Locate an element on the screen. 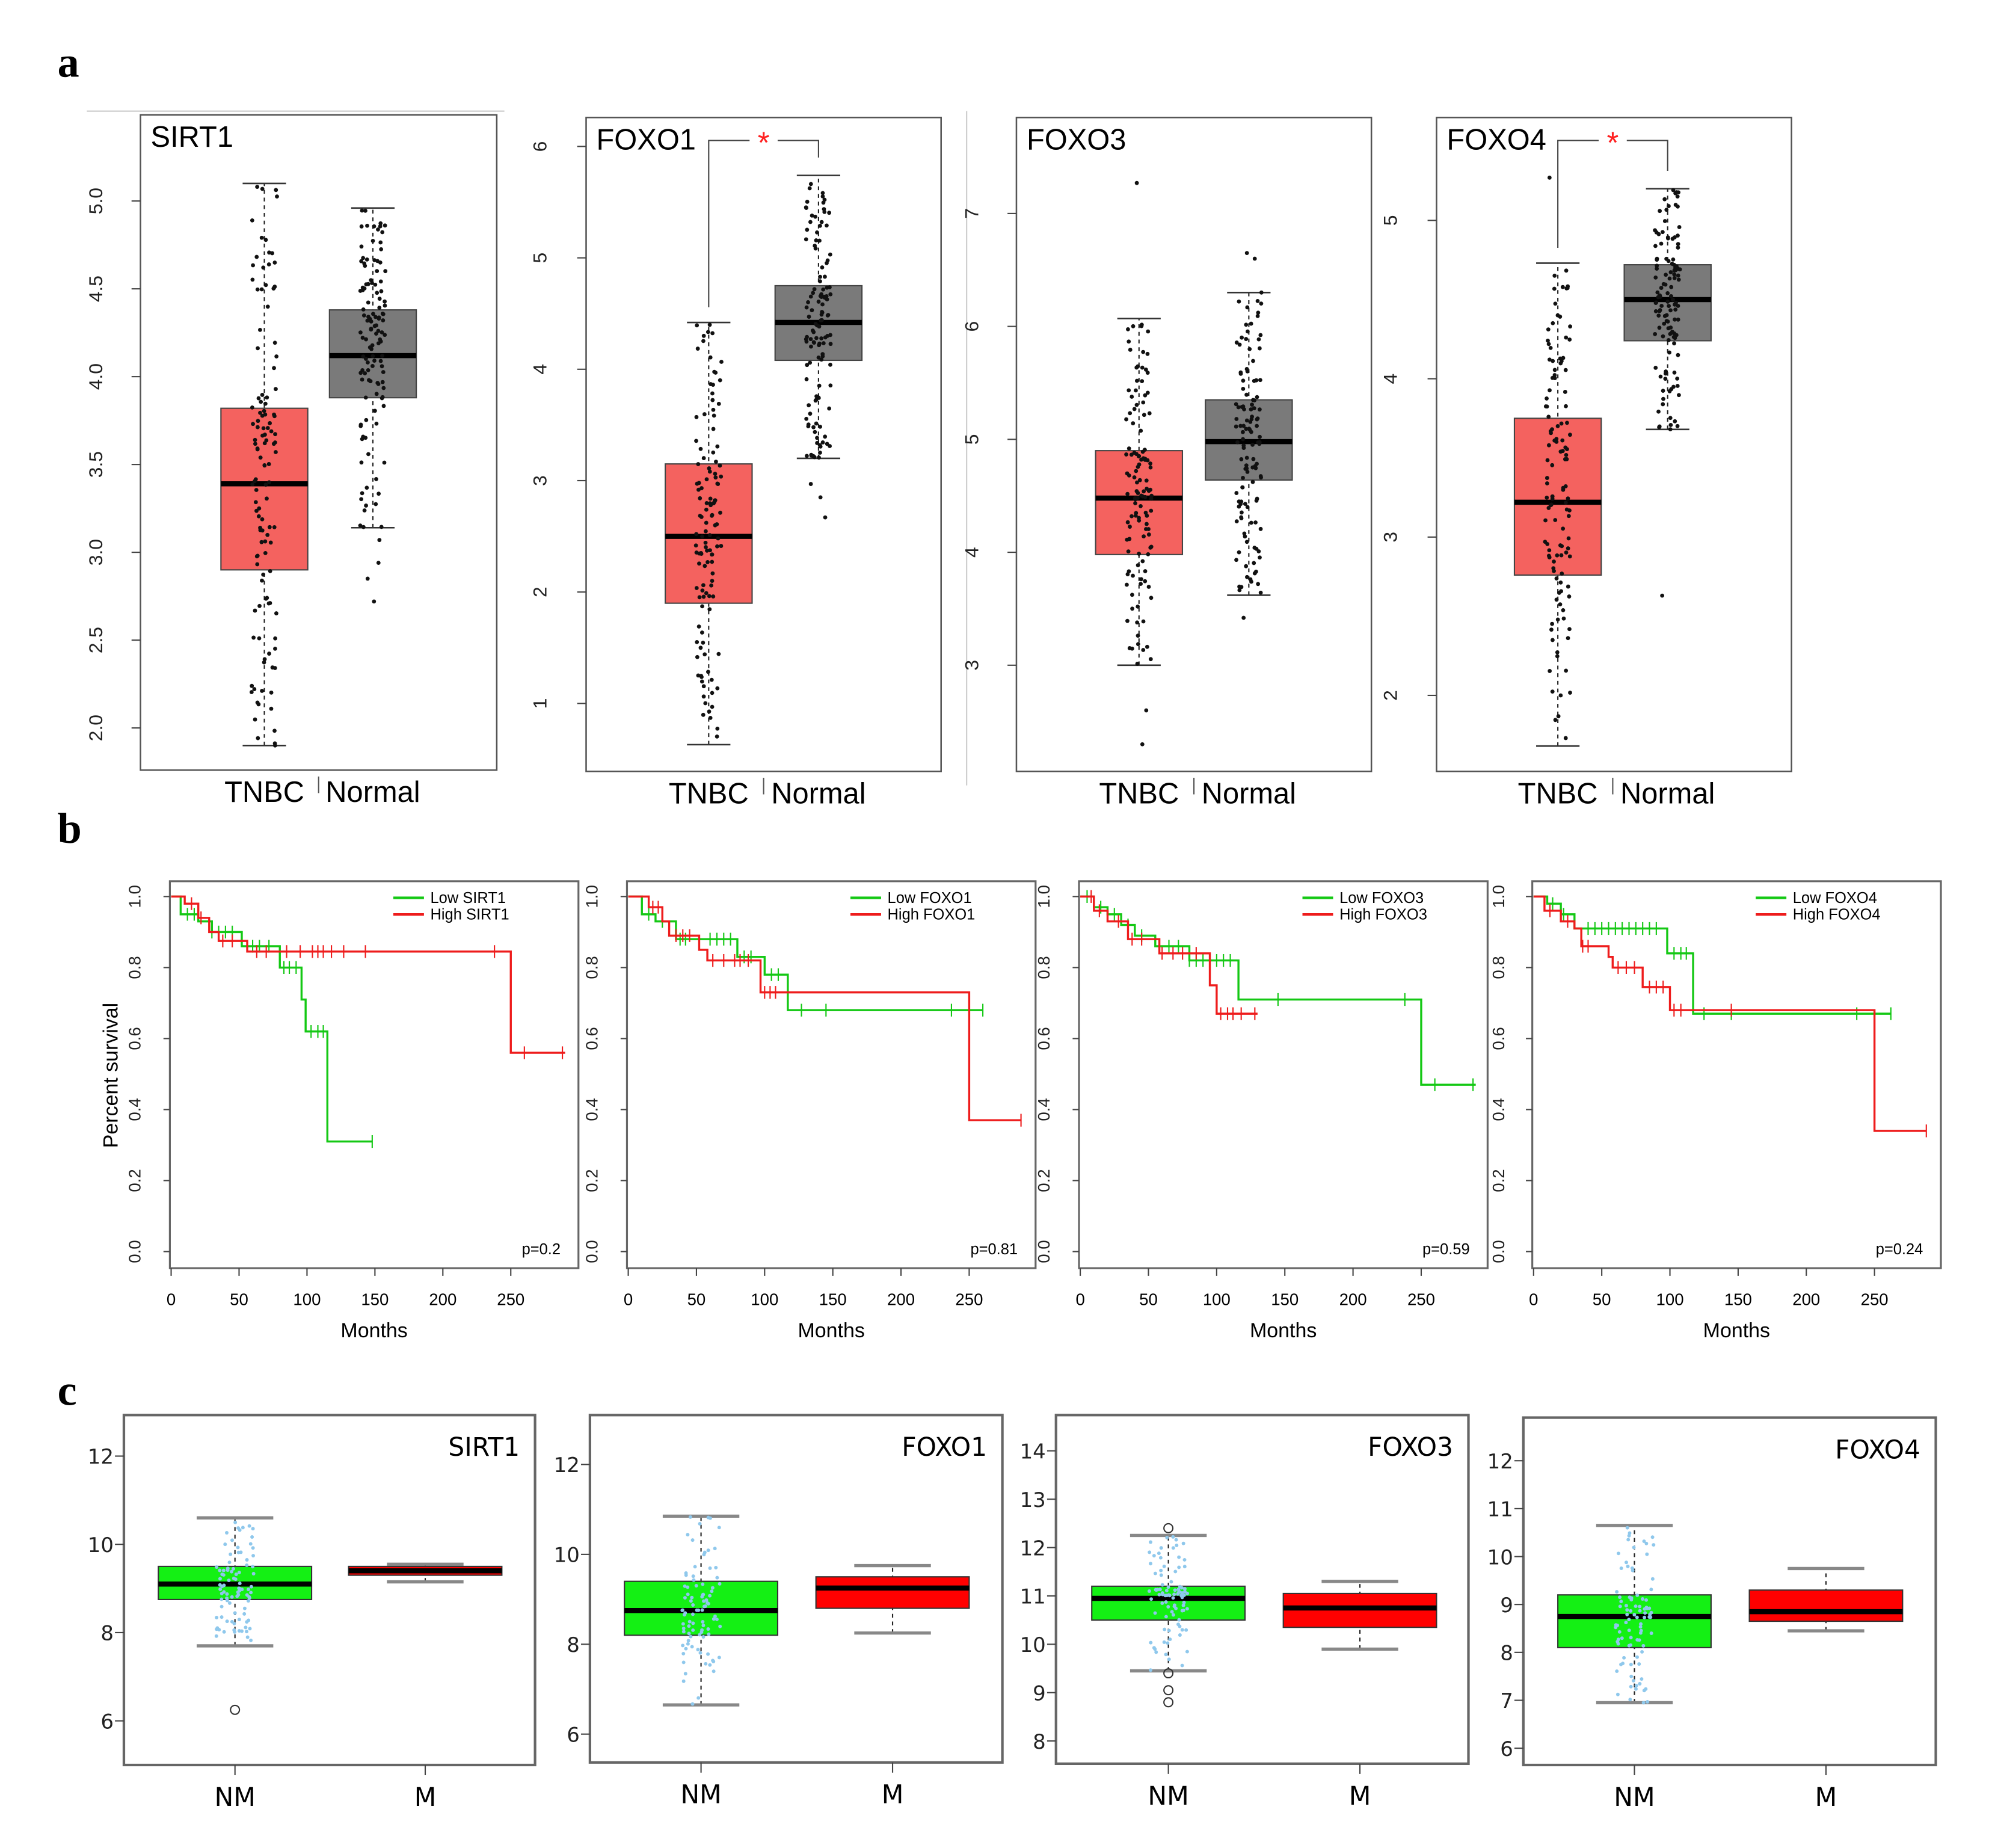  chart-title: FOXO4 is located at coordinates (1496, 139).